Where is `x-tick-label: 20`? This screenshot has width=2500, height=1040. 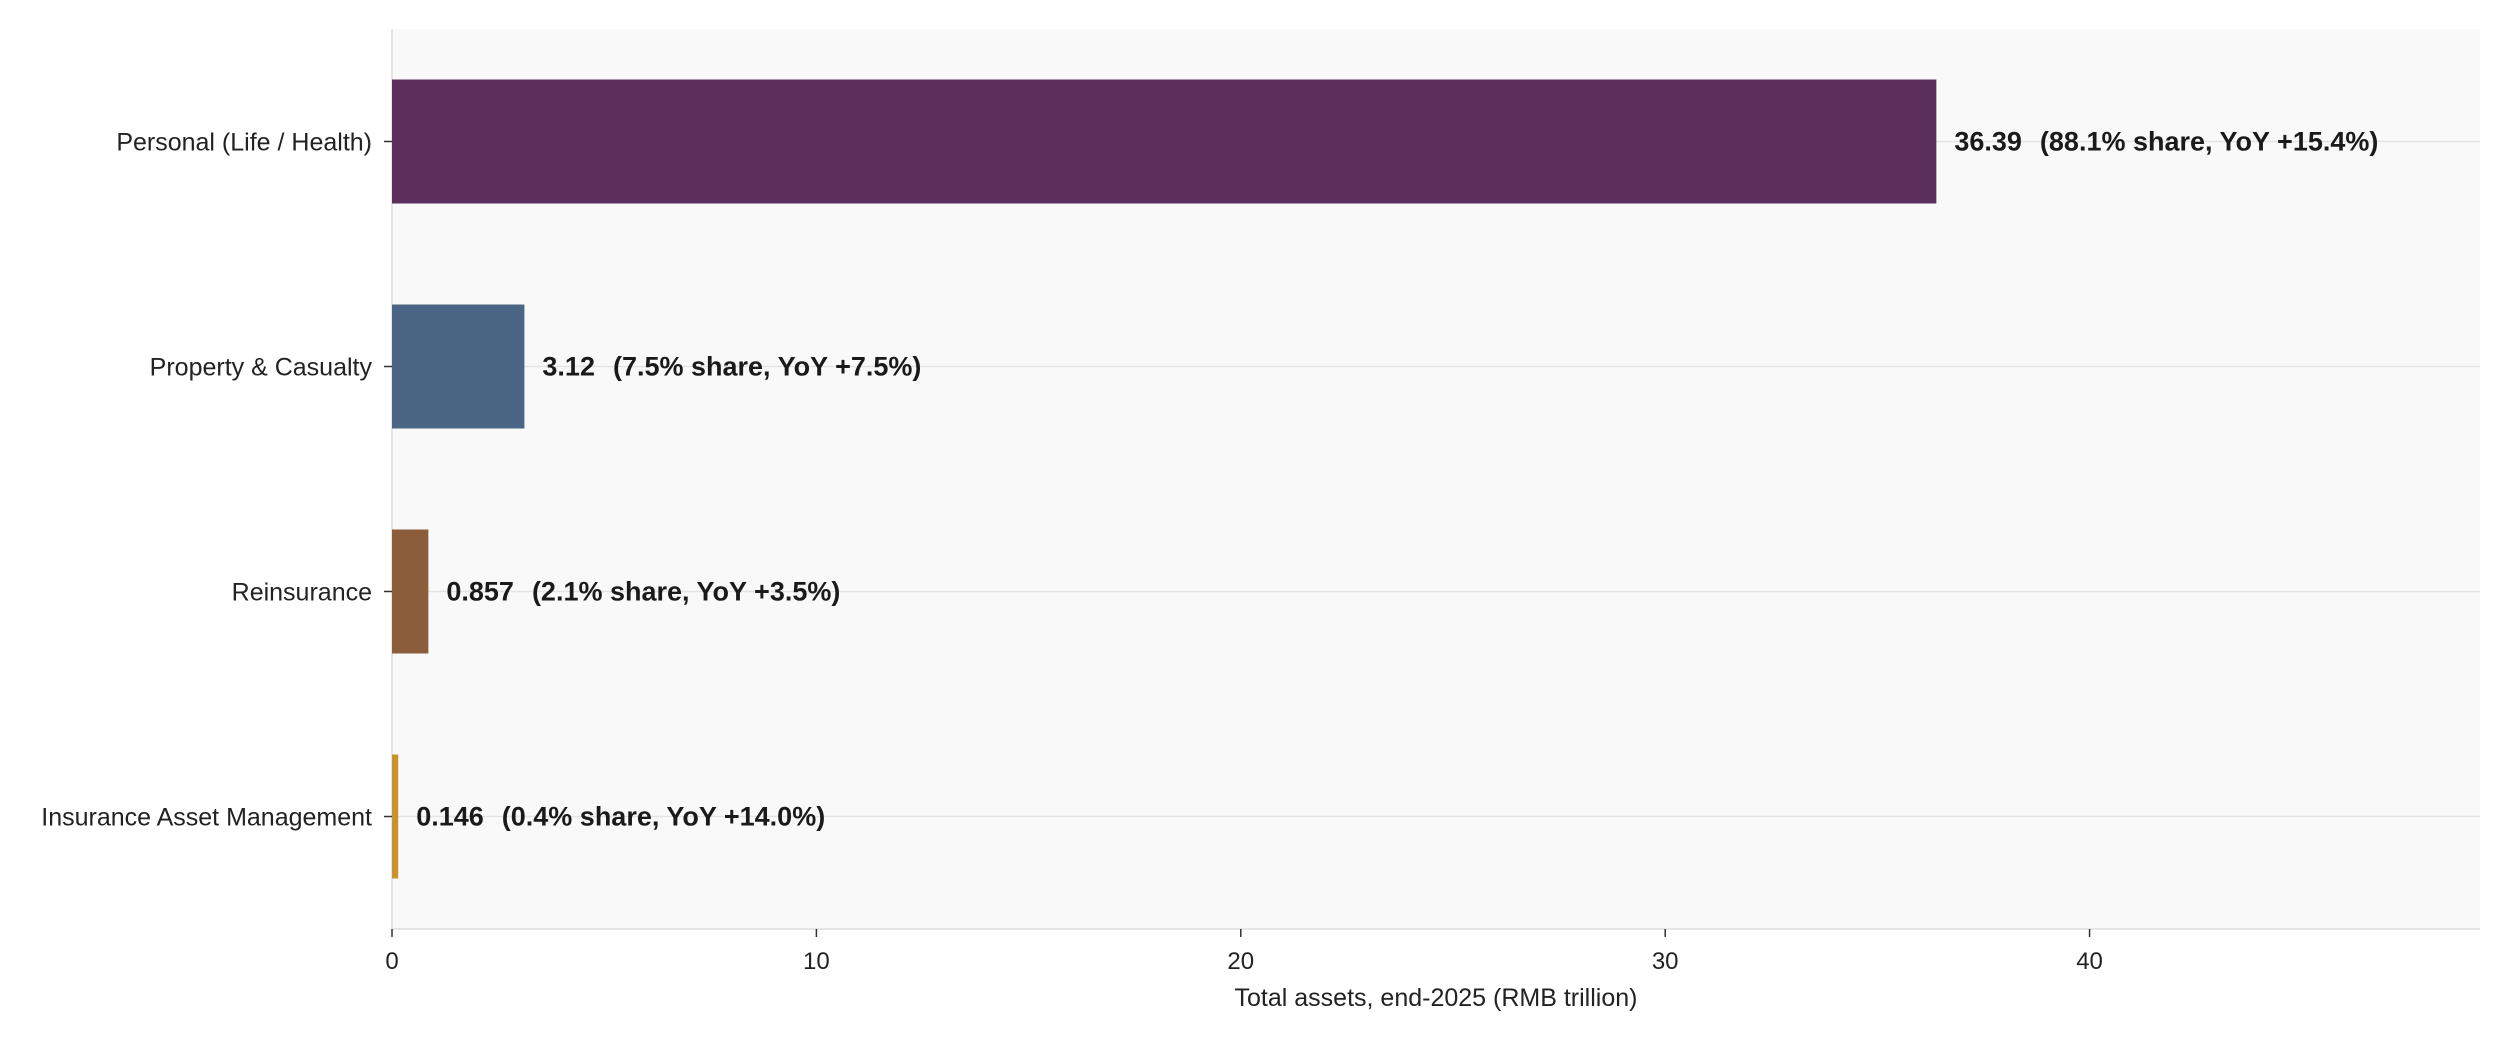
x-tick-label: 20 is located at coordinates (1240, 961).